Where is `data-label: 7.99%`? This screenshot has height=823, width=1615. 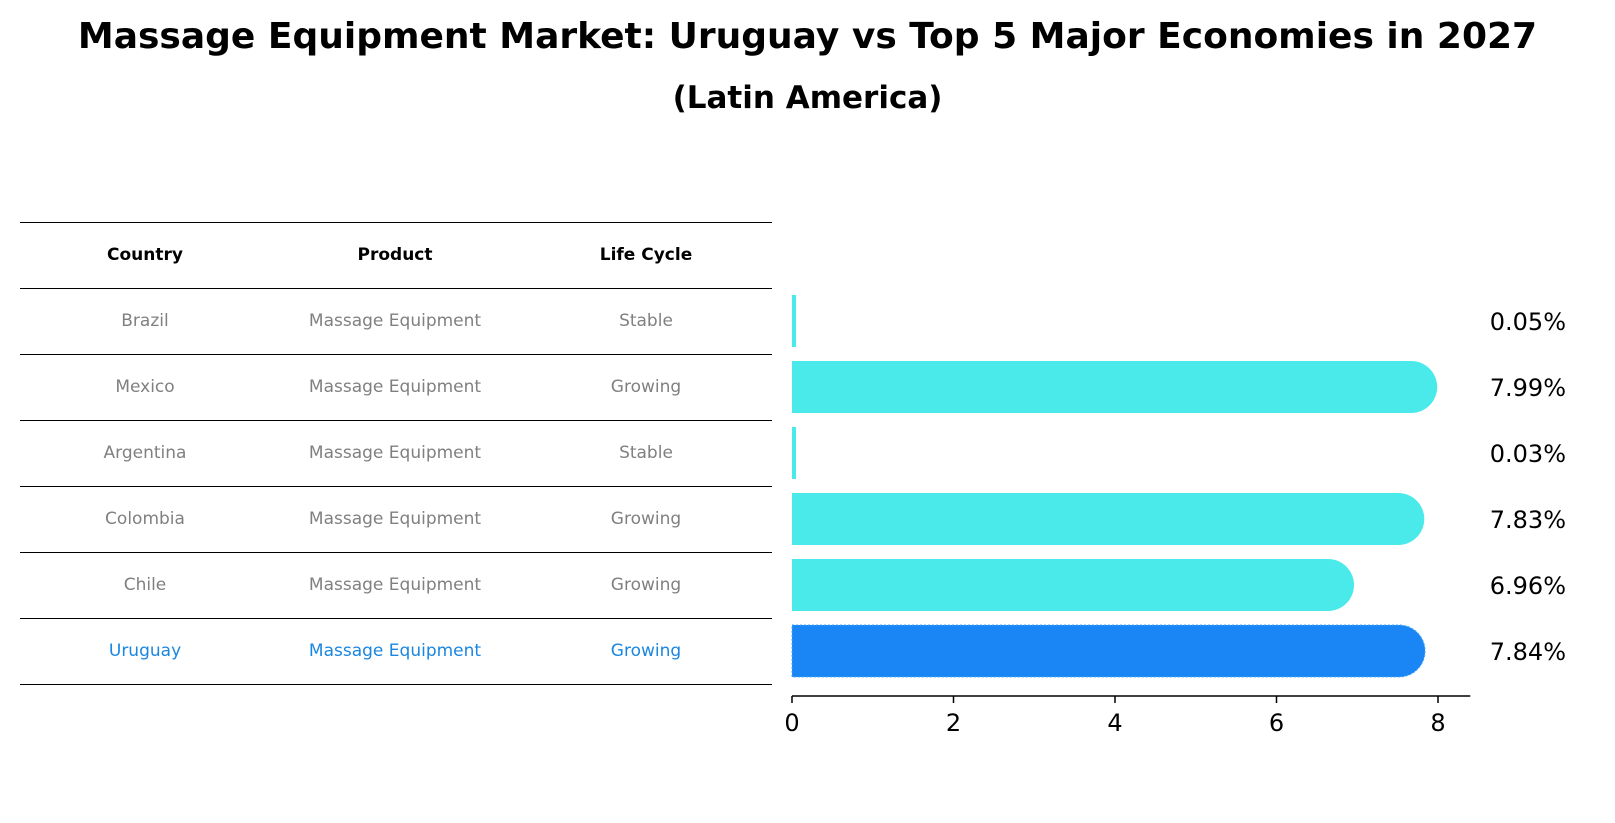
data-label: 7.99% is located at coordinates (1528, 388).